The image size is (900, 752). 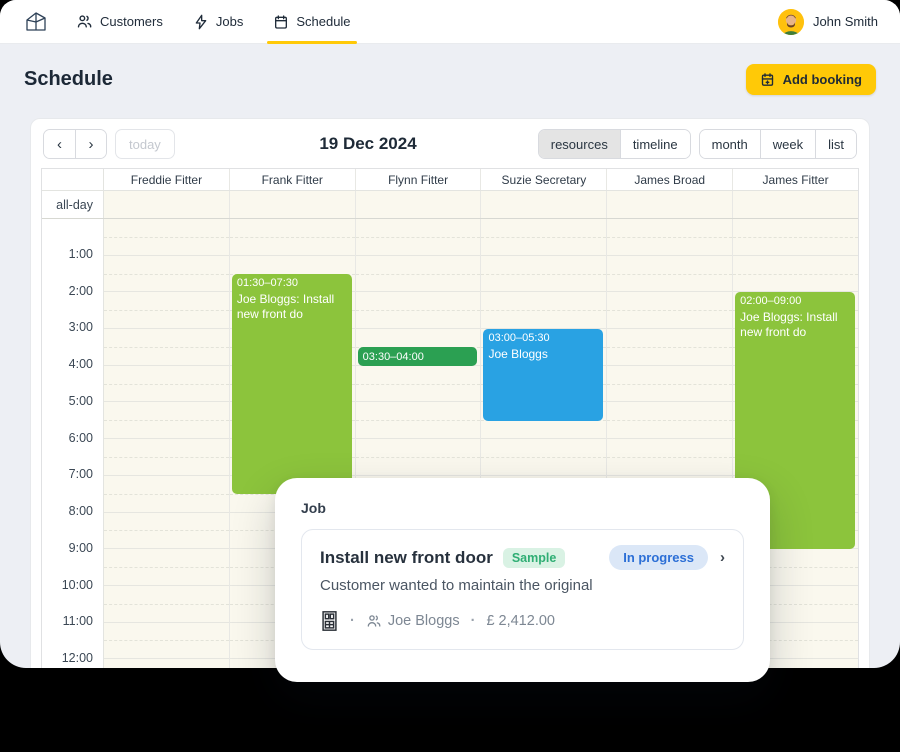 I want to click on resource-header-frank: Frank Fitter, so click(x=291, y=179).